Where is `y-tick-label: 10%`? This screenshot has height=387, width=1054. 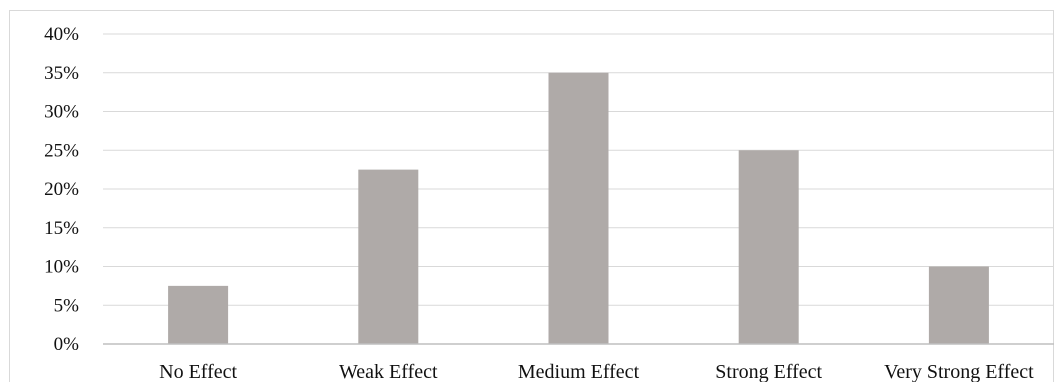 y-tick-label: 10% is located at coordinates (61, 267).